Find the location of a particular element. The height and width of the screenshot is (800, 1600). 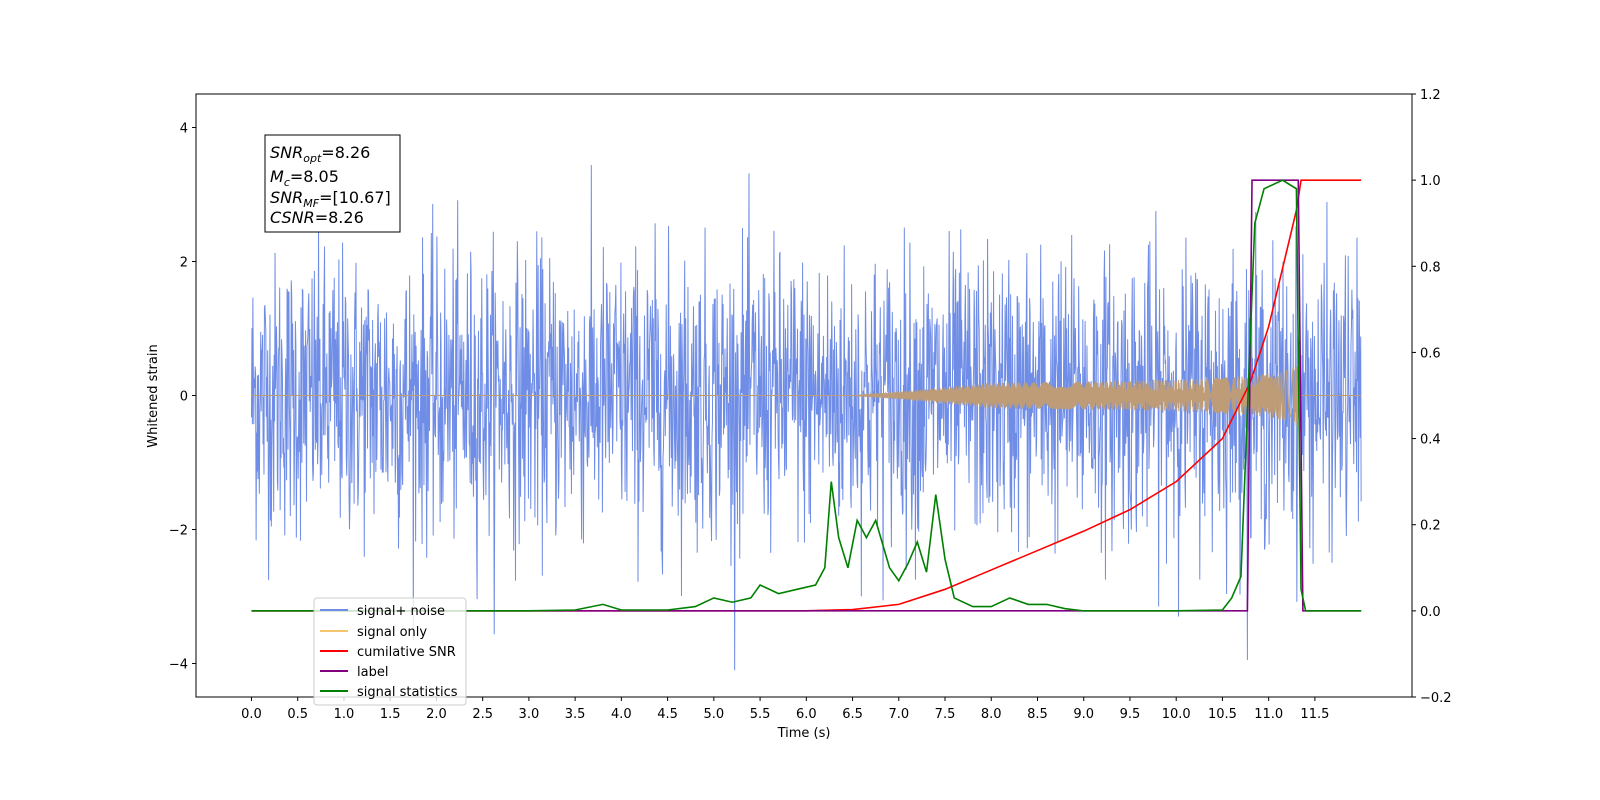

y-axis-right: 1.2 1.0 0.8 0.6 0.4 0.2 0.0 −0.2 is located at coordinates (1432, 397).